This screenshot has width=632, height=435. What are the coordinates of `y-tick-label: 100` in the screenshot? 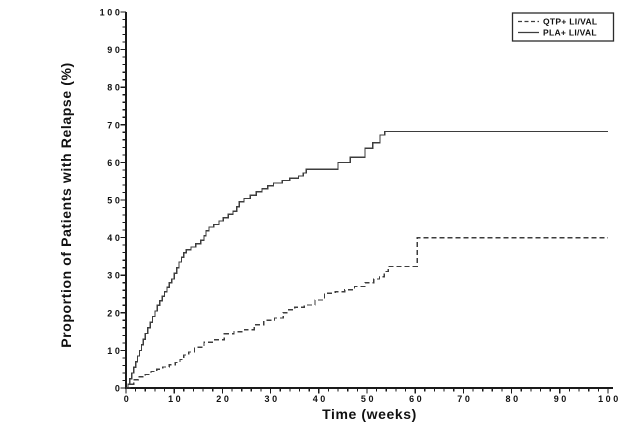 It's located at (111, 13).